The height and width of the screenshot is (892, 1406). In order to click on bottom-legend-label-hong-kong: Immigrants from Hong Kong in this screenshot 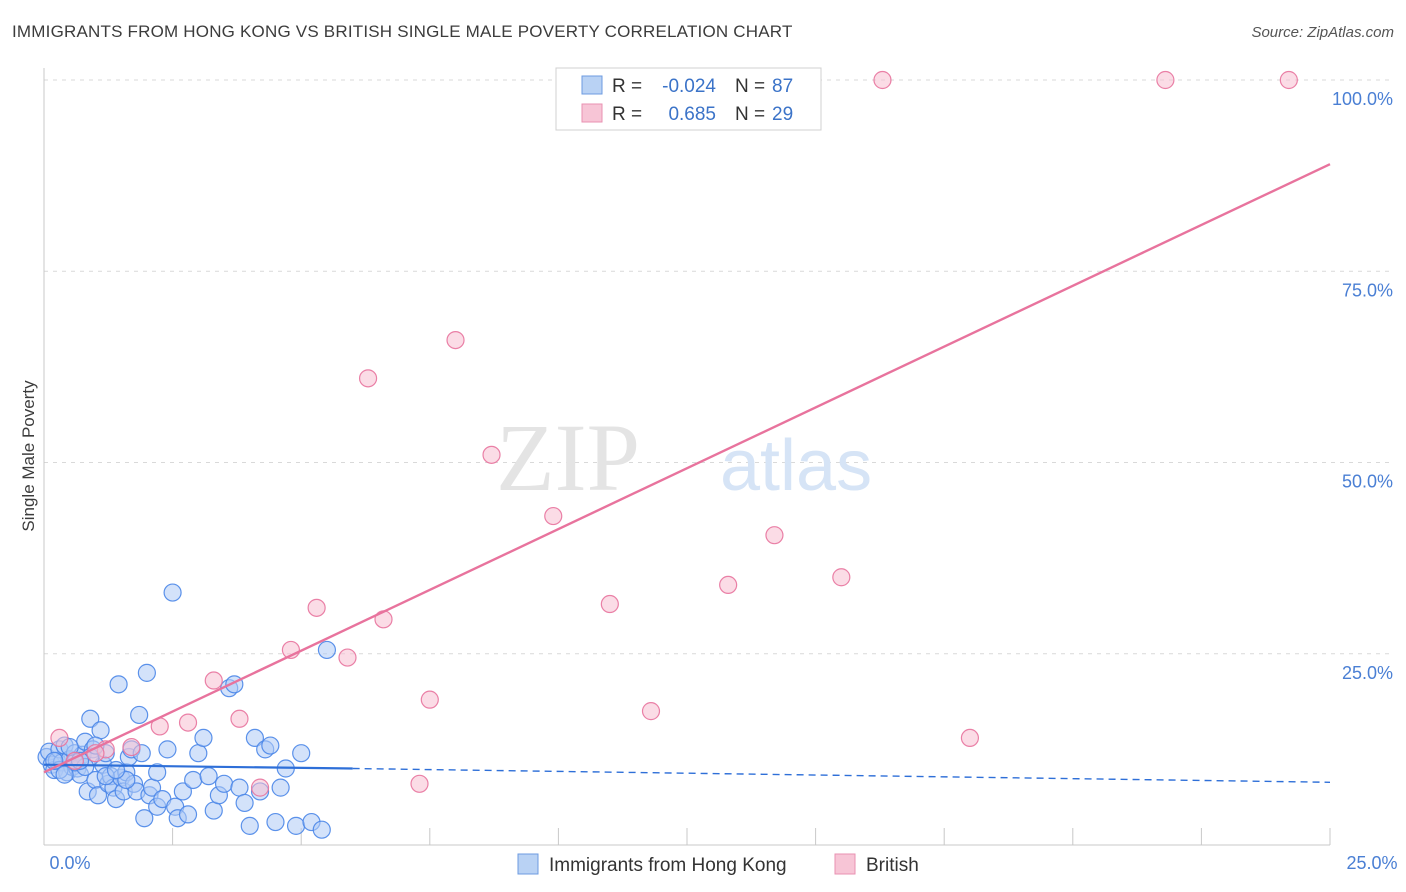, I will do `click(668, 865)`.